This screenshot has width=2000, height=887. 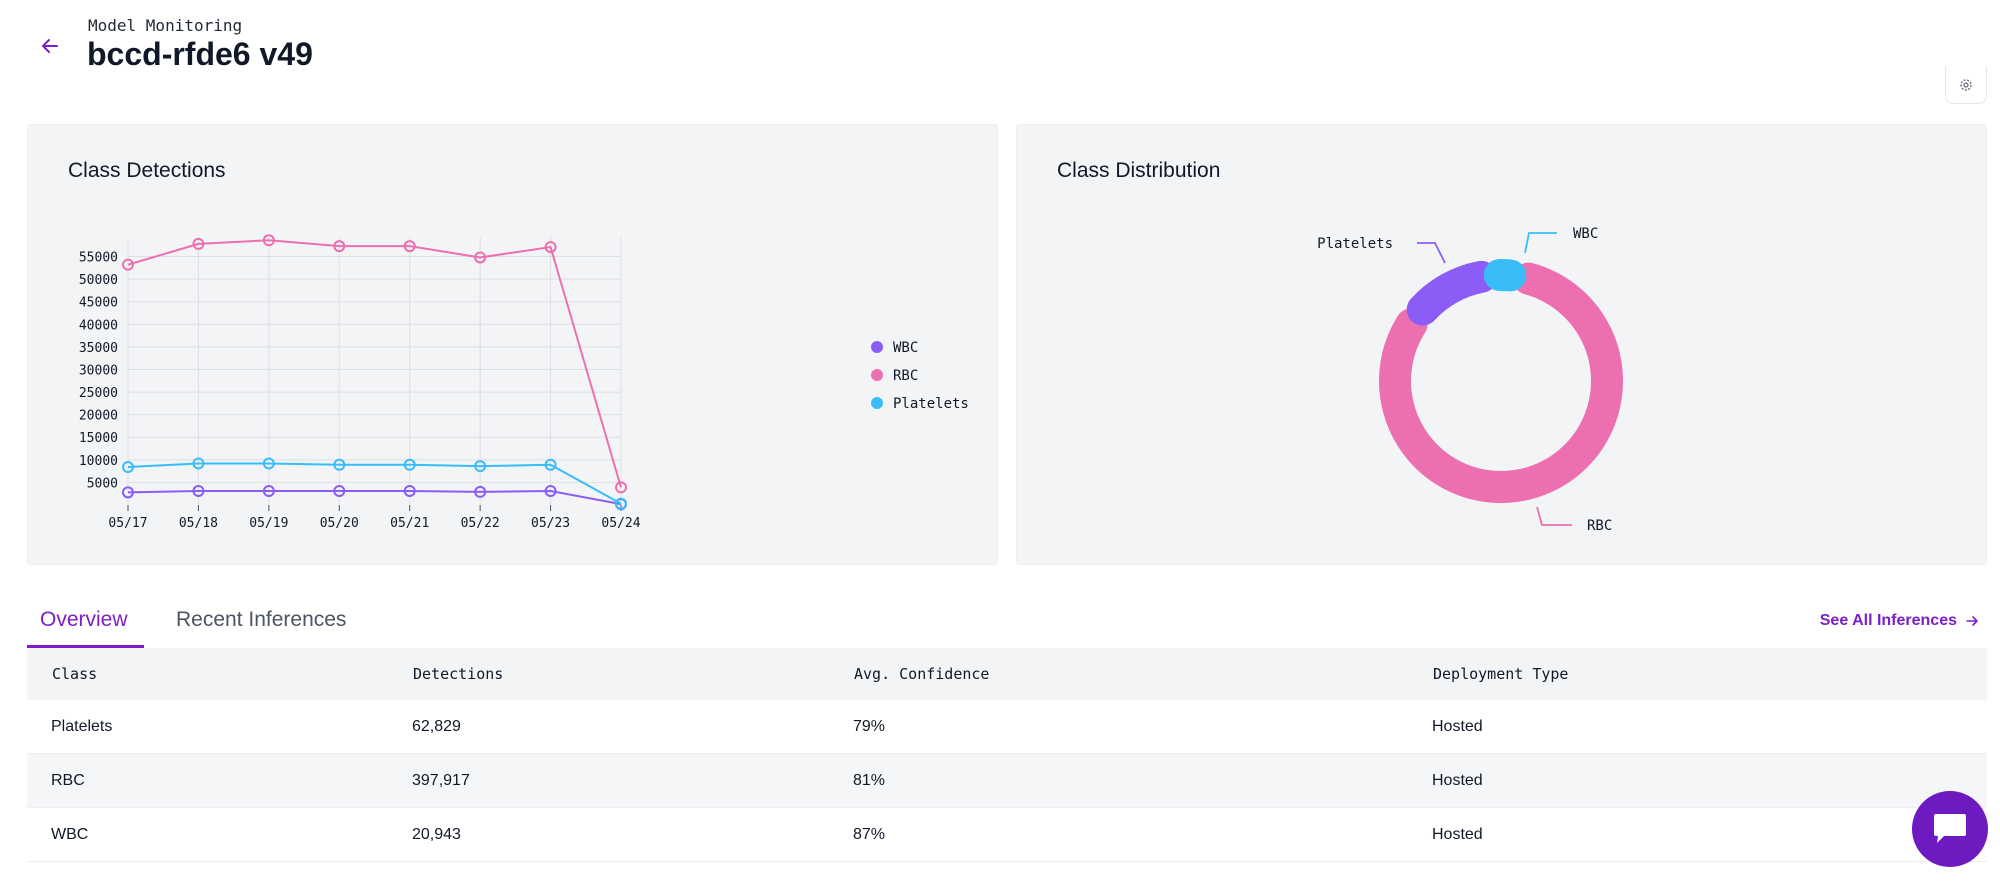 What do you see at coordinates (98, 348) in the screenshot?
I see `y-tick-label: 35000` at bounding box center [98, 348].